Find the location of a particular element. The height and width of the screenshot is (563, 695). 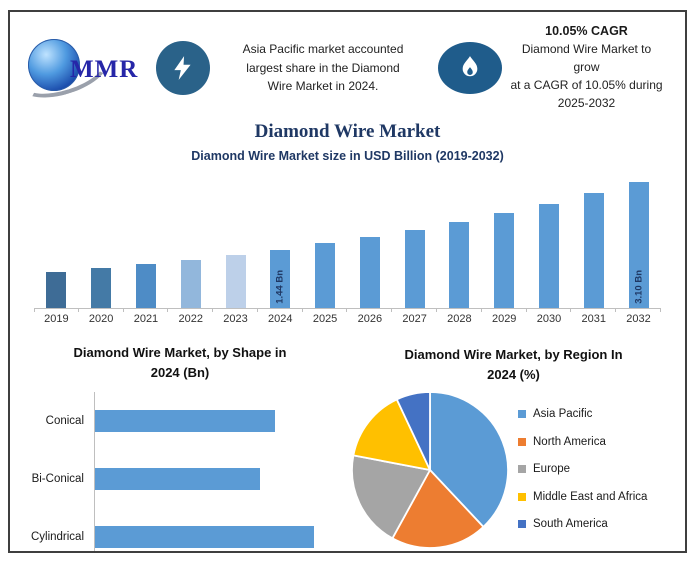

x-axis-label: 2024 is located at coordinates (280, 317).